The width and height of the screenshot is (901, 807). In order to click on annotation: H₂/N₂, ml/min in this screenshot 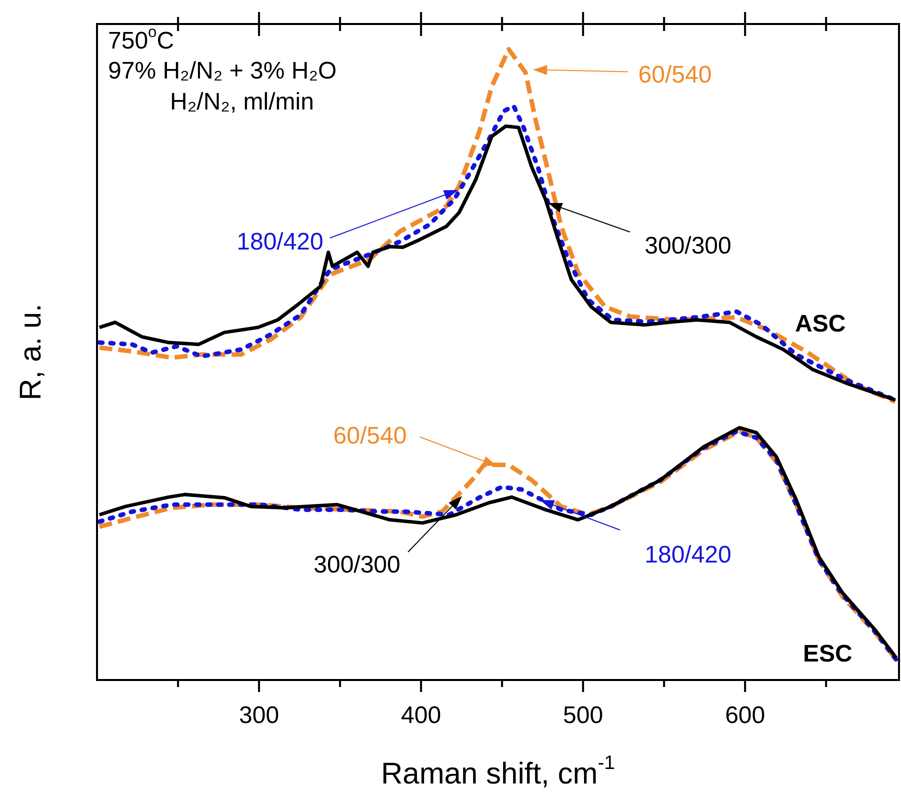, I will do `click(242, 102)`.